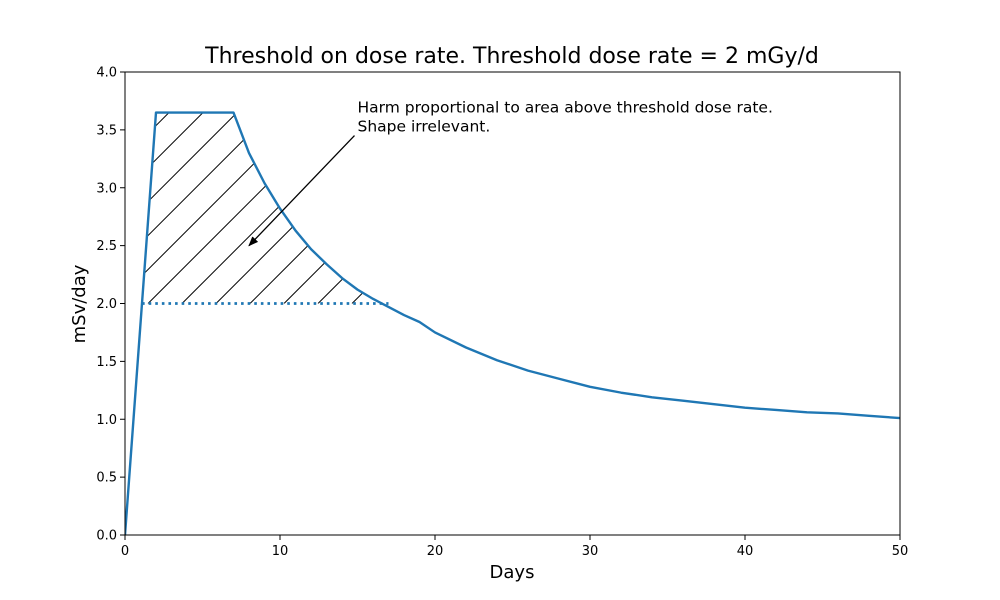 This screenshot has width=1000, height=600. Describe the element at coordinates (106, 304) in the screenshot. I see `y-tick-label: 2.0` at that location.